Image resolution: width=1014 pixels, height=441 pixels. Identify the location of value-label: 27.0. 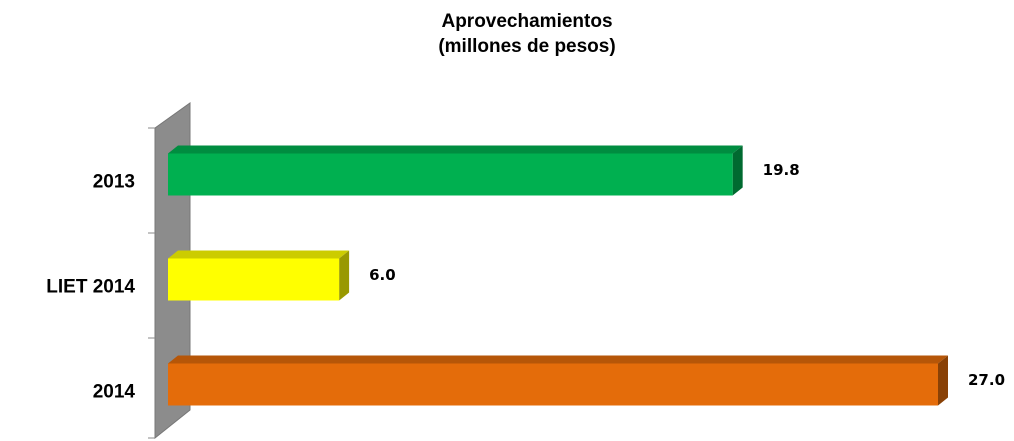
(986, 380).